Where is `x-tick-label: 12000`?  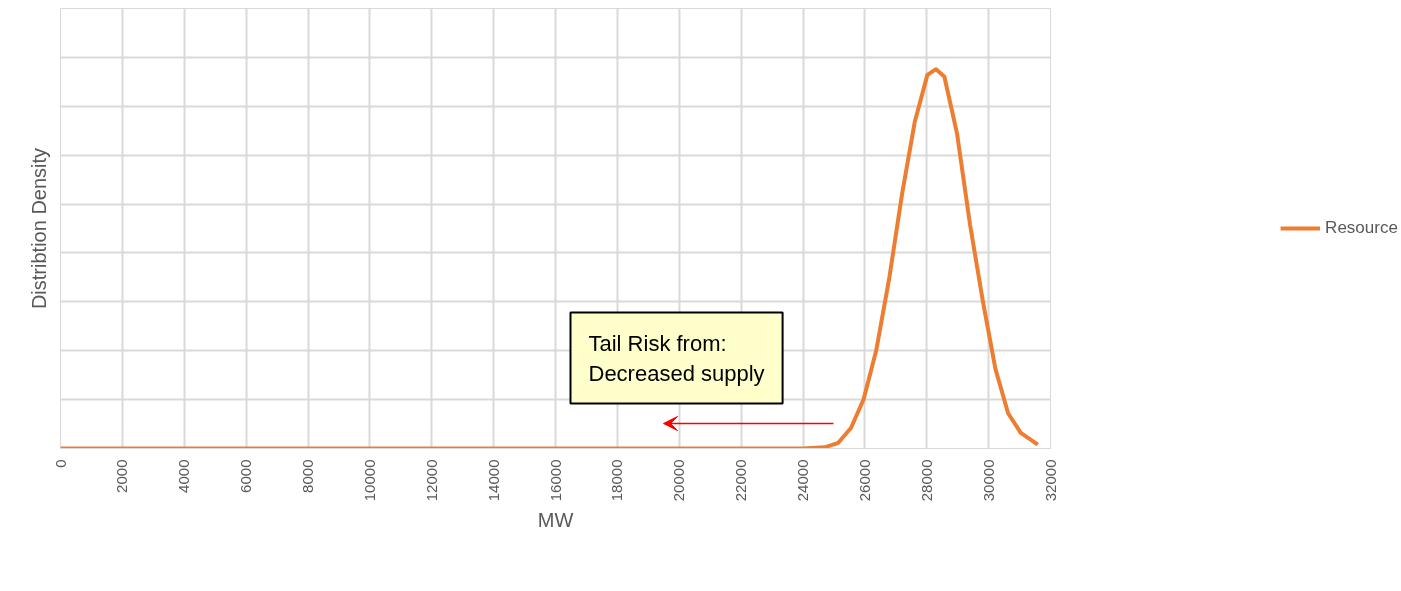
x-tick-label: 12000 is located at coordinates (431, 480).